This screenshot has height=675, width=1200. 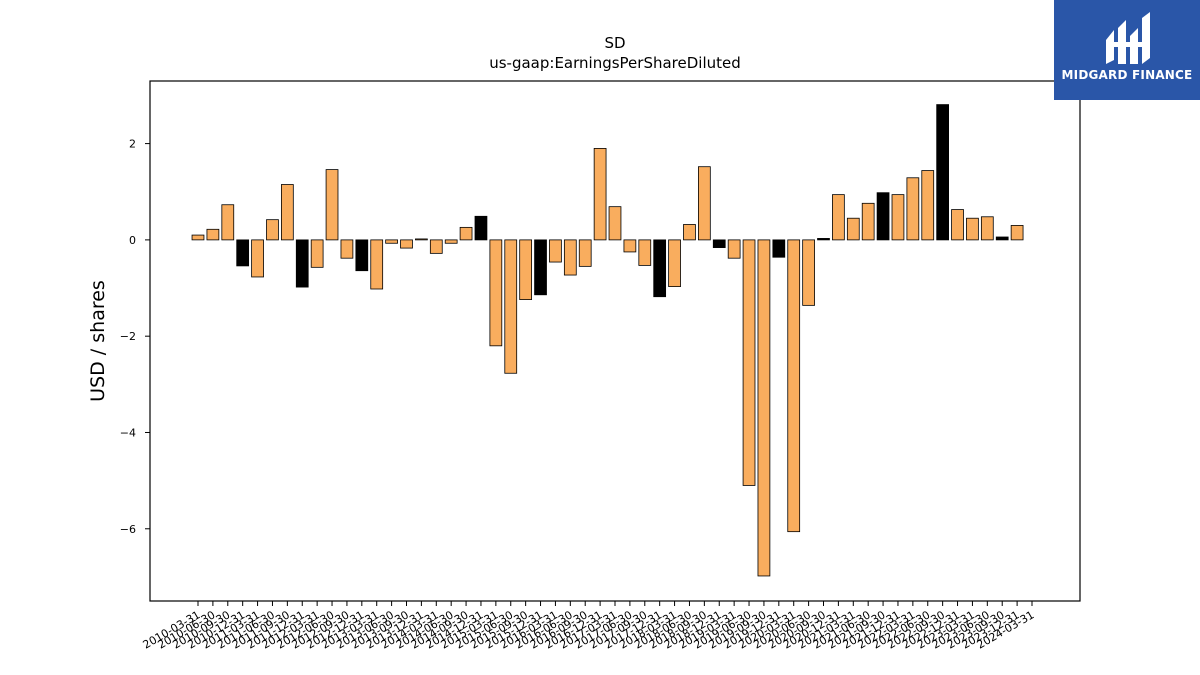 I want to click on chart-subtitle: us-gaap:EarningsPerShareDiluted, so click(x=615, y=63).